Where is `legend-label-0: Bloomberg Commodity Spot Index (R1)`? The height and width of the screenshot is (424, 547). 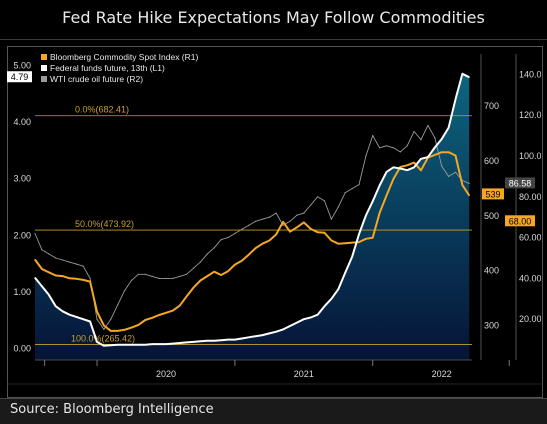
legend-label-0: Bloomberg Commodity Spot Index (R1) is located at coordinates (124, 57).